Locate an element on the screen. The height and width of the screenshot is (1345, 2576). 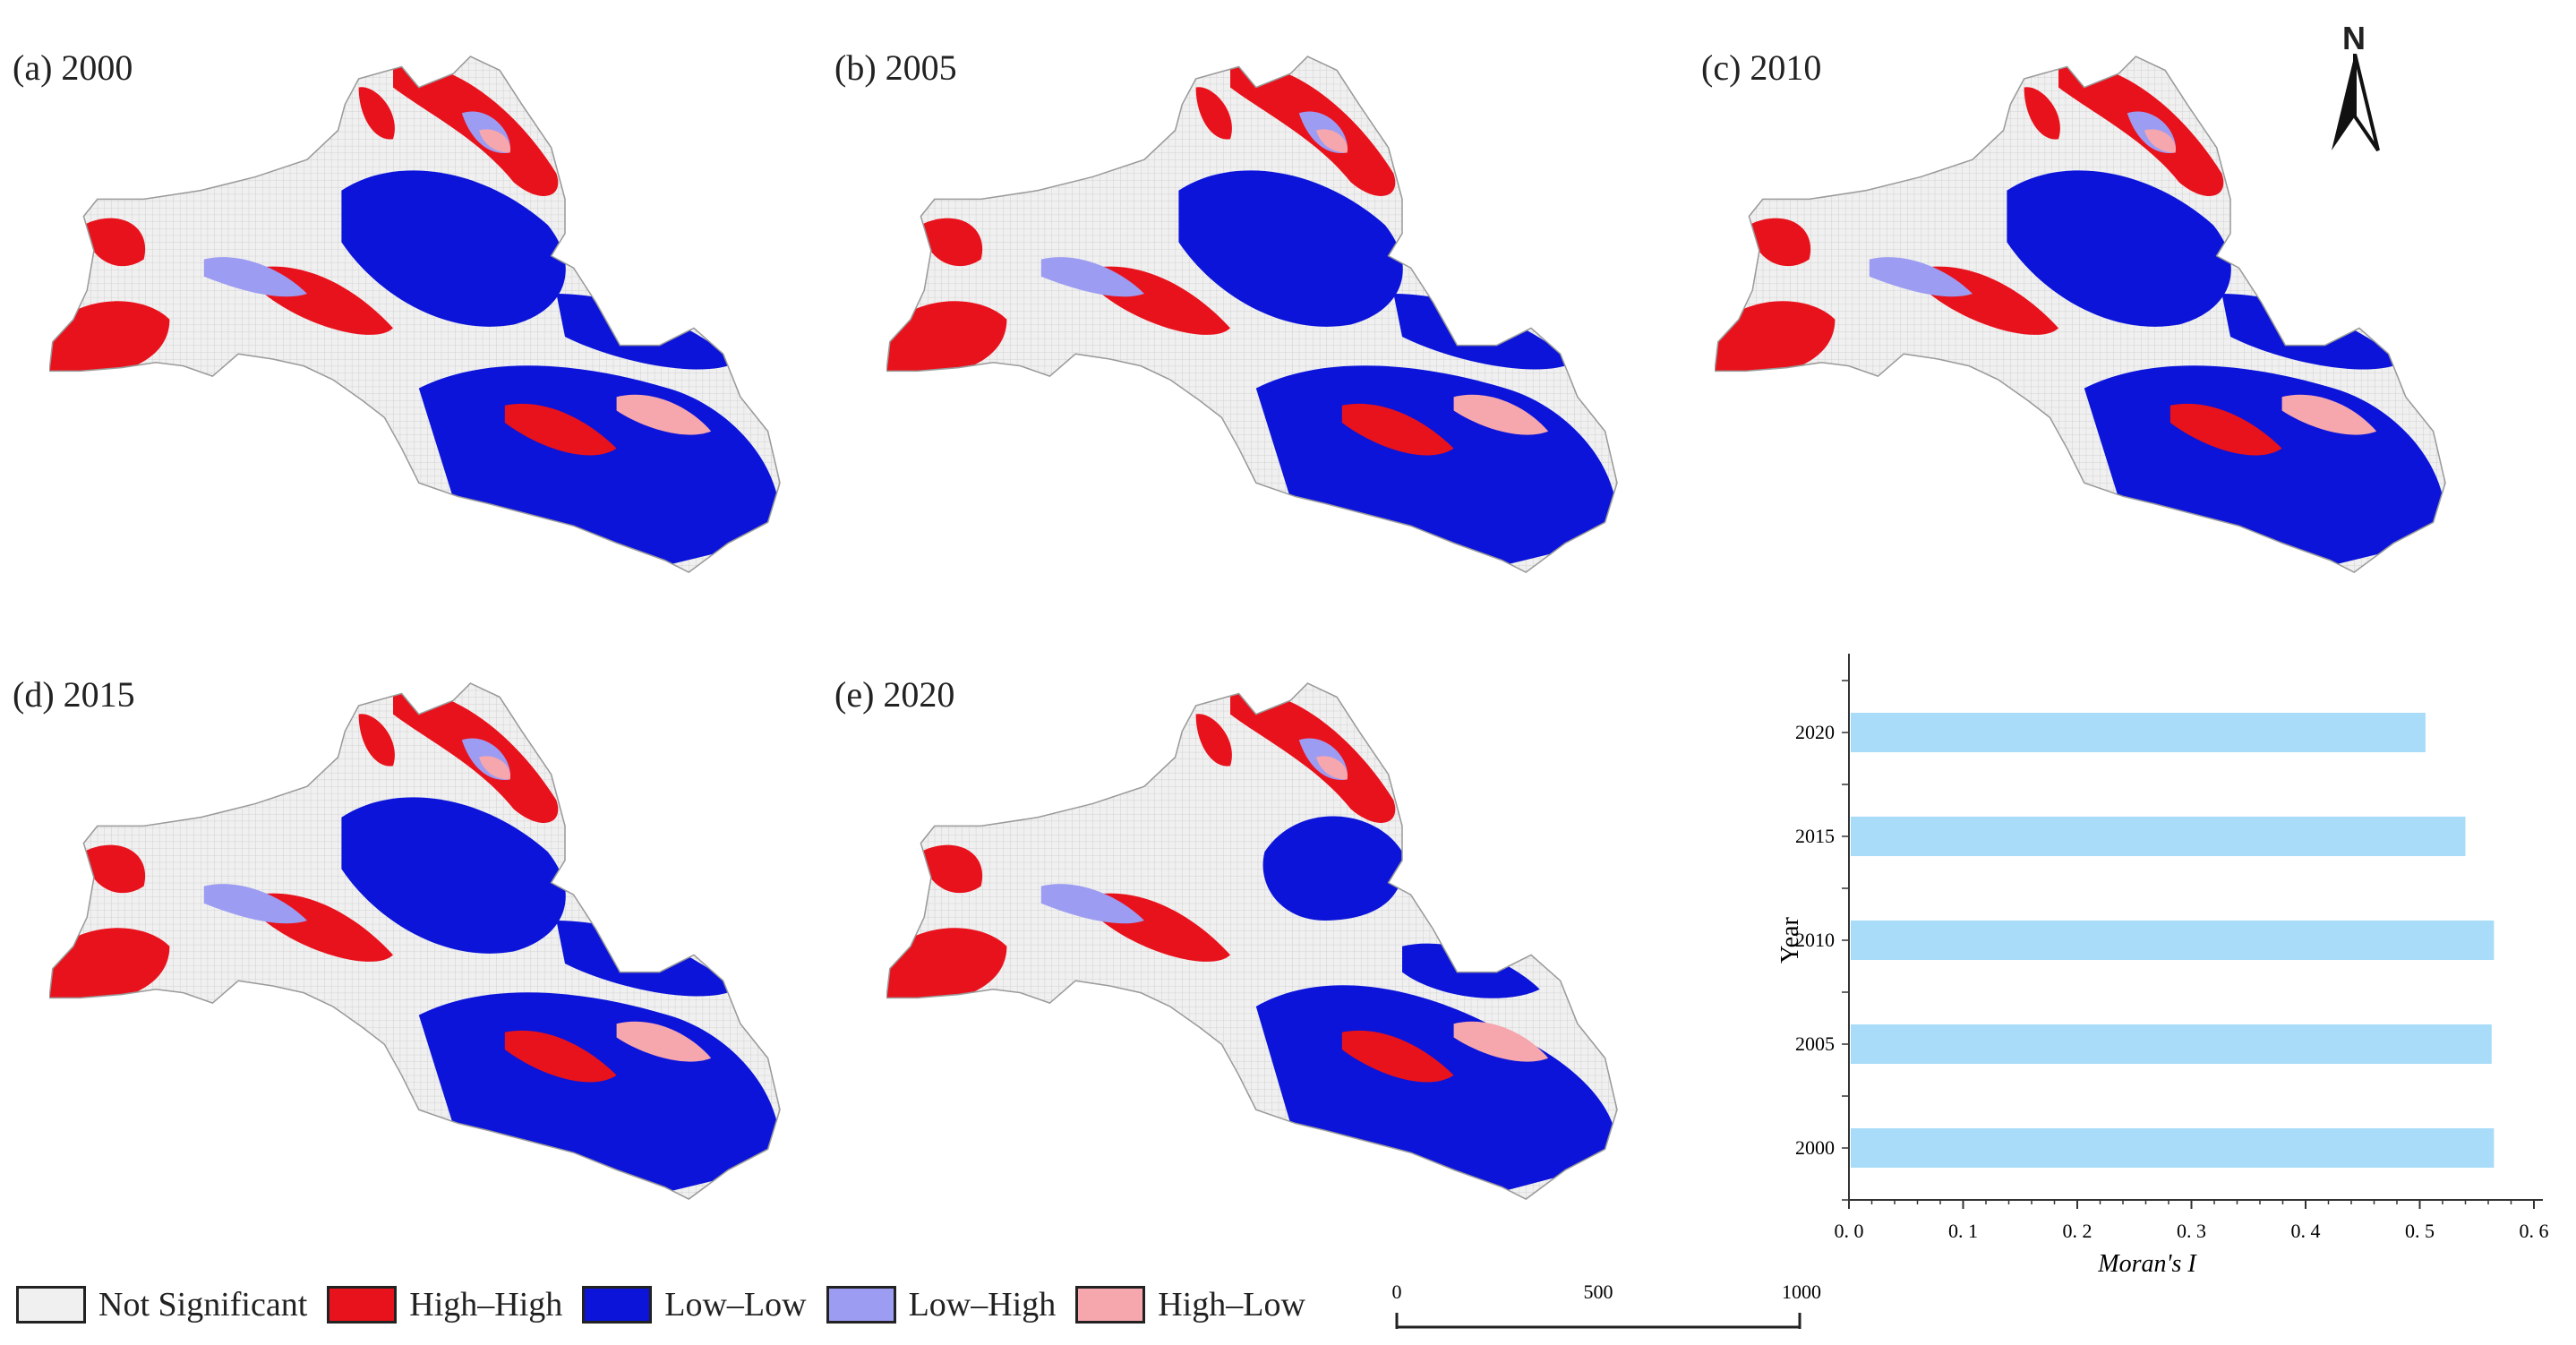
chart-x-tick-label: 0. 3 is located at coordinates (2192, 1231).